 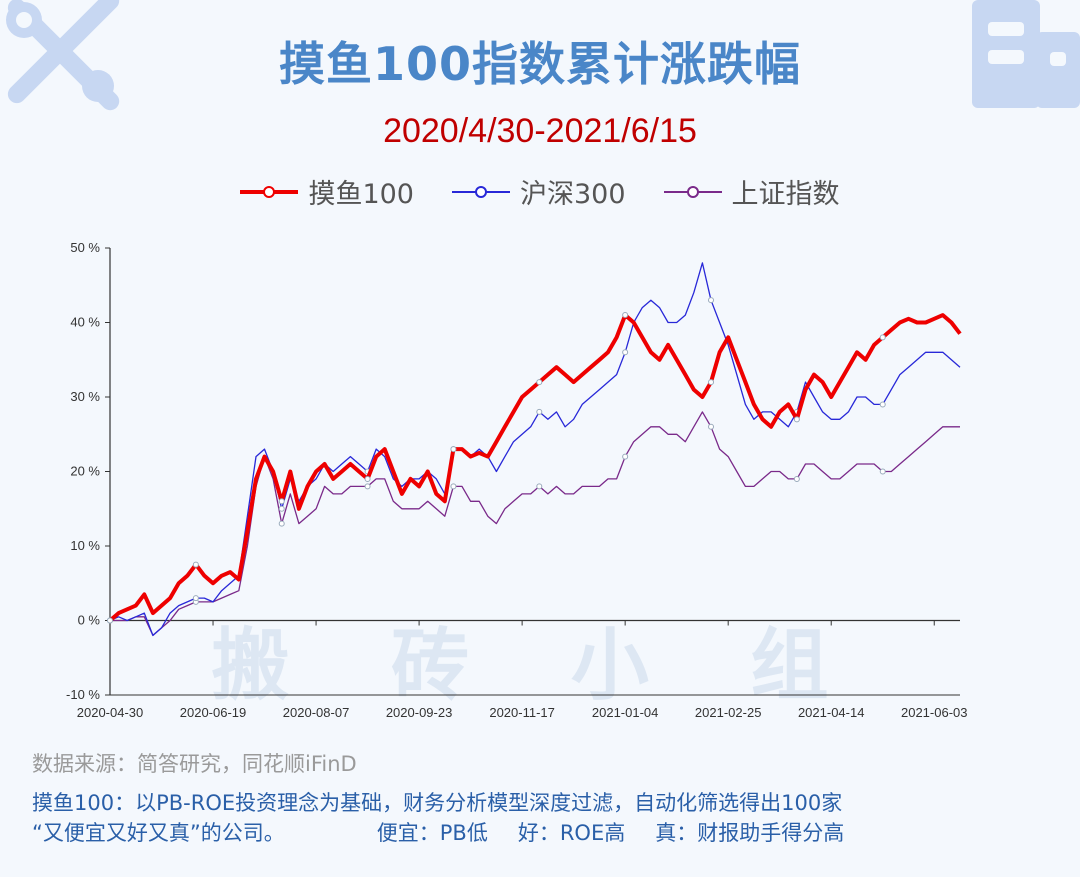 I want to click on x-tick-label: 2020-06-19, so click(x=213, y=712).